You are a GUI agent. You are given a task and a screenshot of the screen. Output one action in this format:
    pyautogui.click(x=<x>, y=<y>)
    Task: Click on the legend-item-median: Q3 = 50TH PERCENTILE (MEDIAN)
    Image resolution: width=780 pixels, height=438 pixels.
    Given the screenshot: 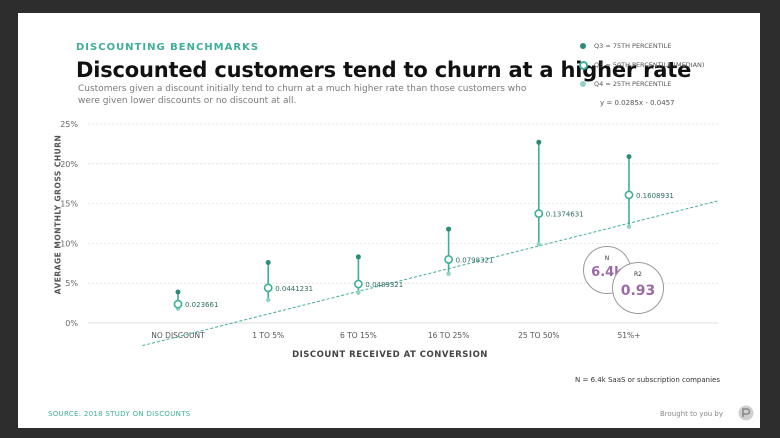 What is the action you would take?
    pyautogui.click(x=642, y=68)
    